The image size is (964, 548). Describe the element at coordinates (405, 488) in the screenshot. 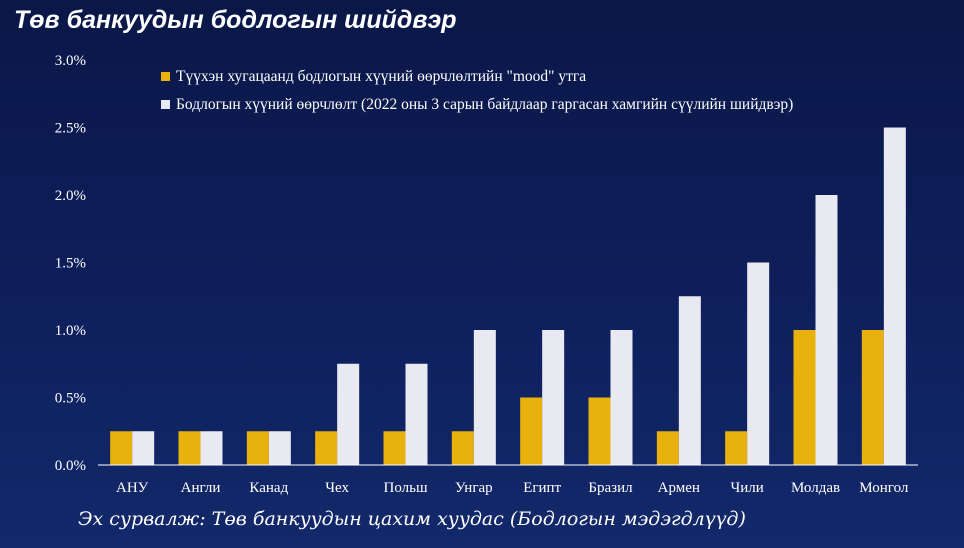

I see `x-tick-label: Польш` at that location.